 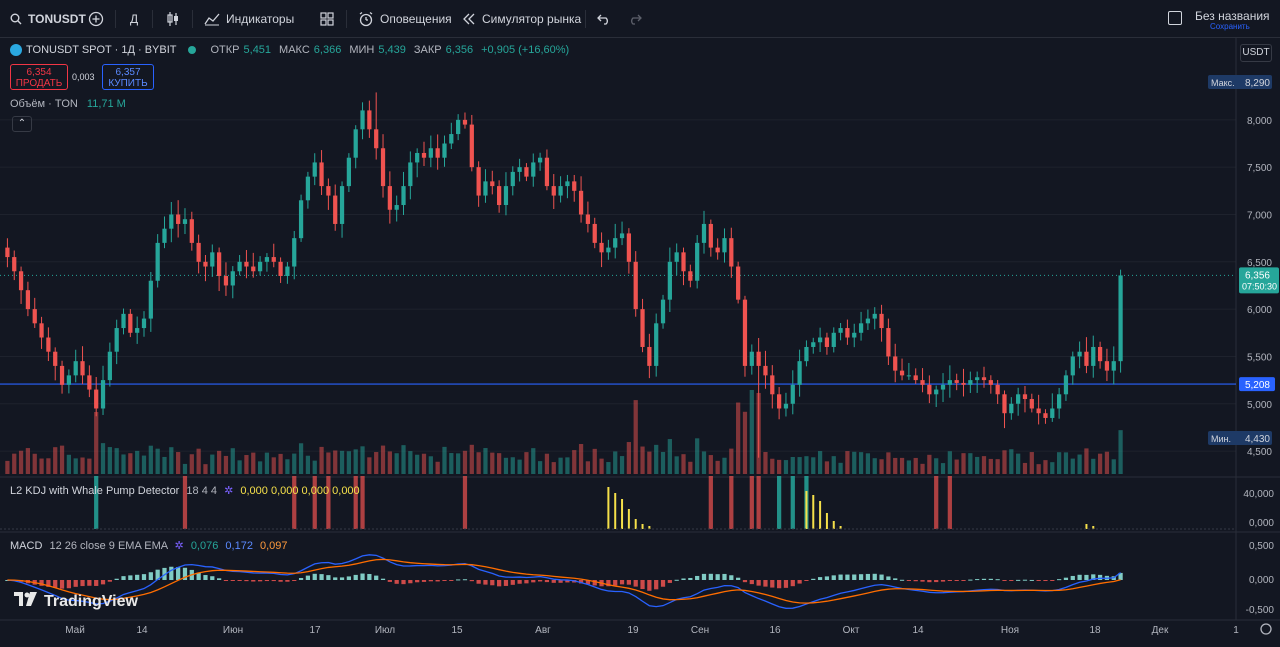 I want to click on price-tick-label: 6,500, so click(x=1259, y=263).